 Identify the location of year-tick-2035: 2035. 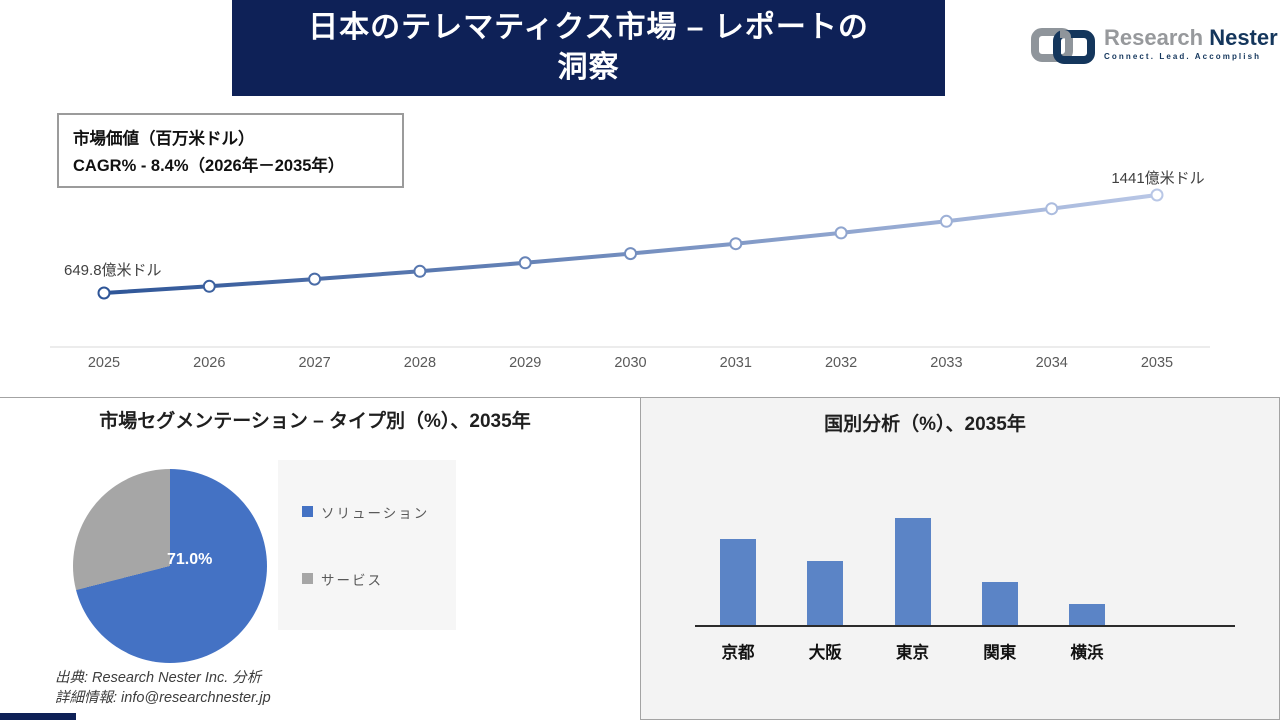
(1157, 363).